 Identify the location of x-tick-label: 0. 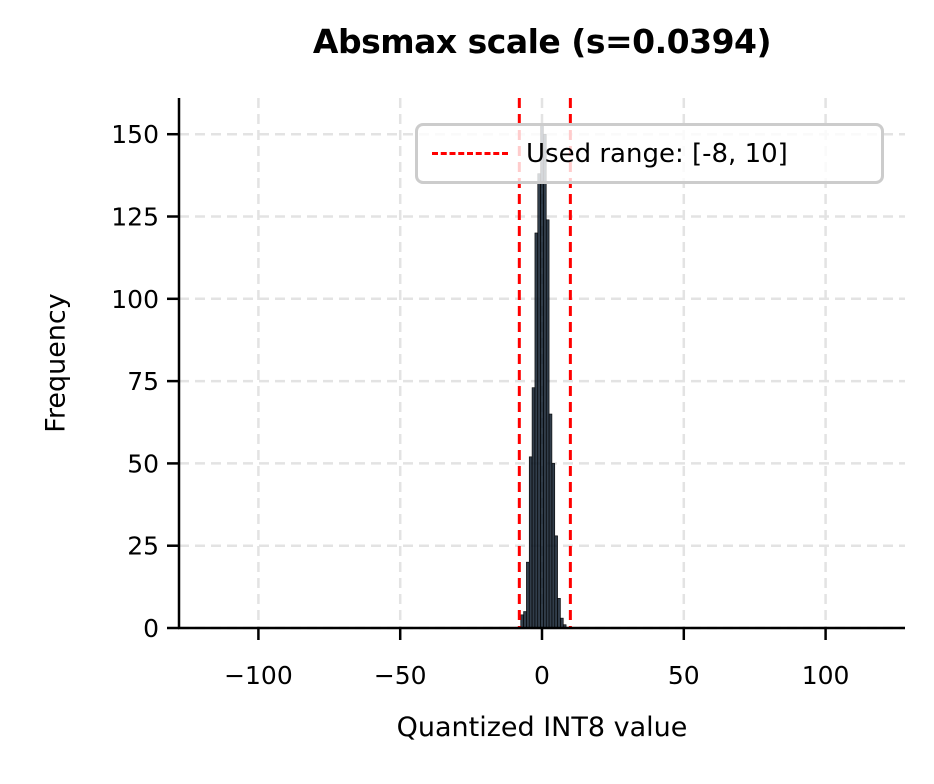
(542, 675).